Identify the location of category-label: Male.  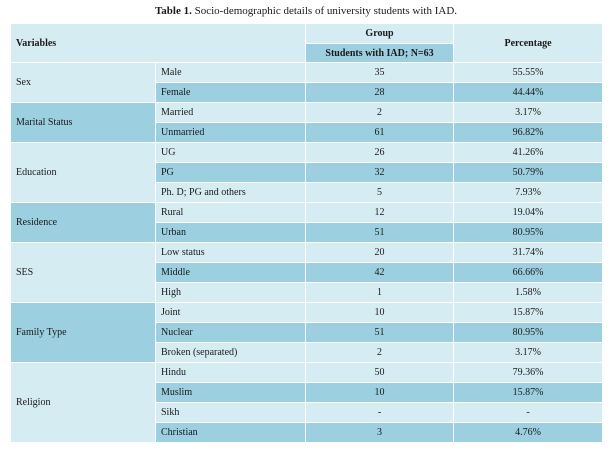
(230, 72).